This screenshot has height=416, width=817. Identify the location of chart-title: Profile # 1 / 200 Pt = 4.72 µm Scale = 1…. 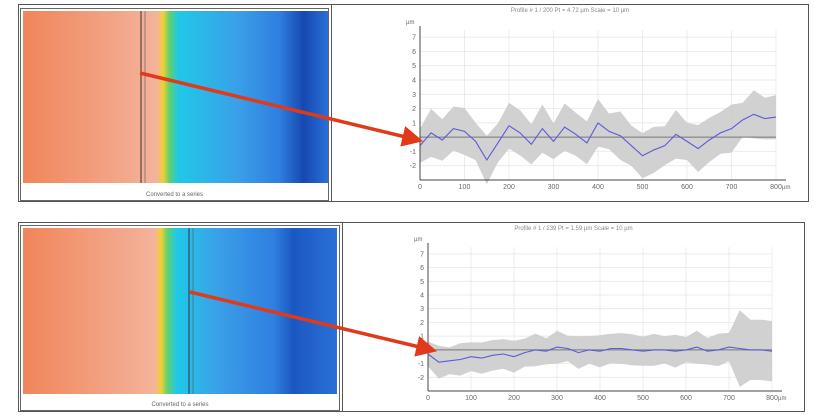
(570, 11).